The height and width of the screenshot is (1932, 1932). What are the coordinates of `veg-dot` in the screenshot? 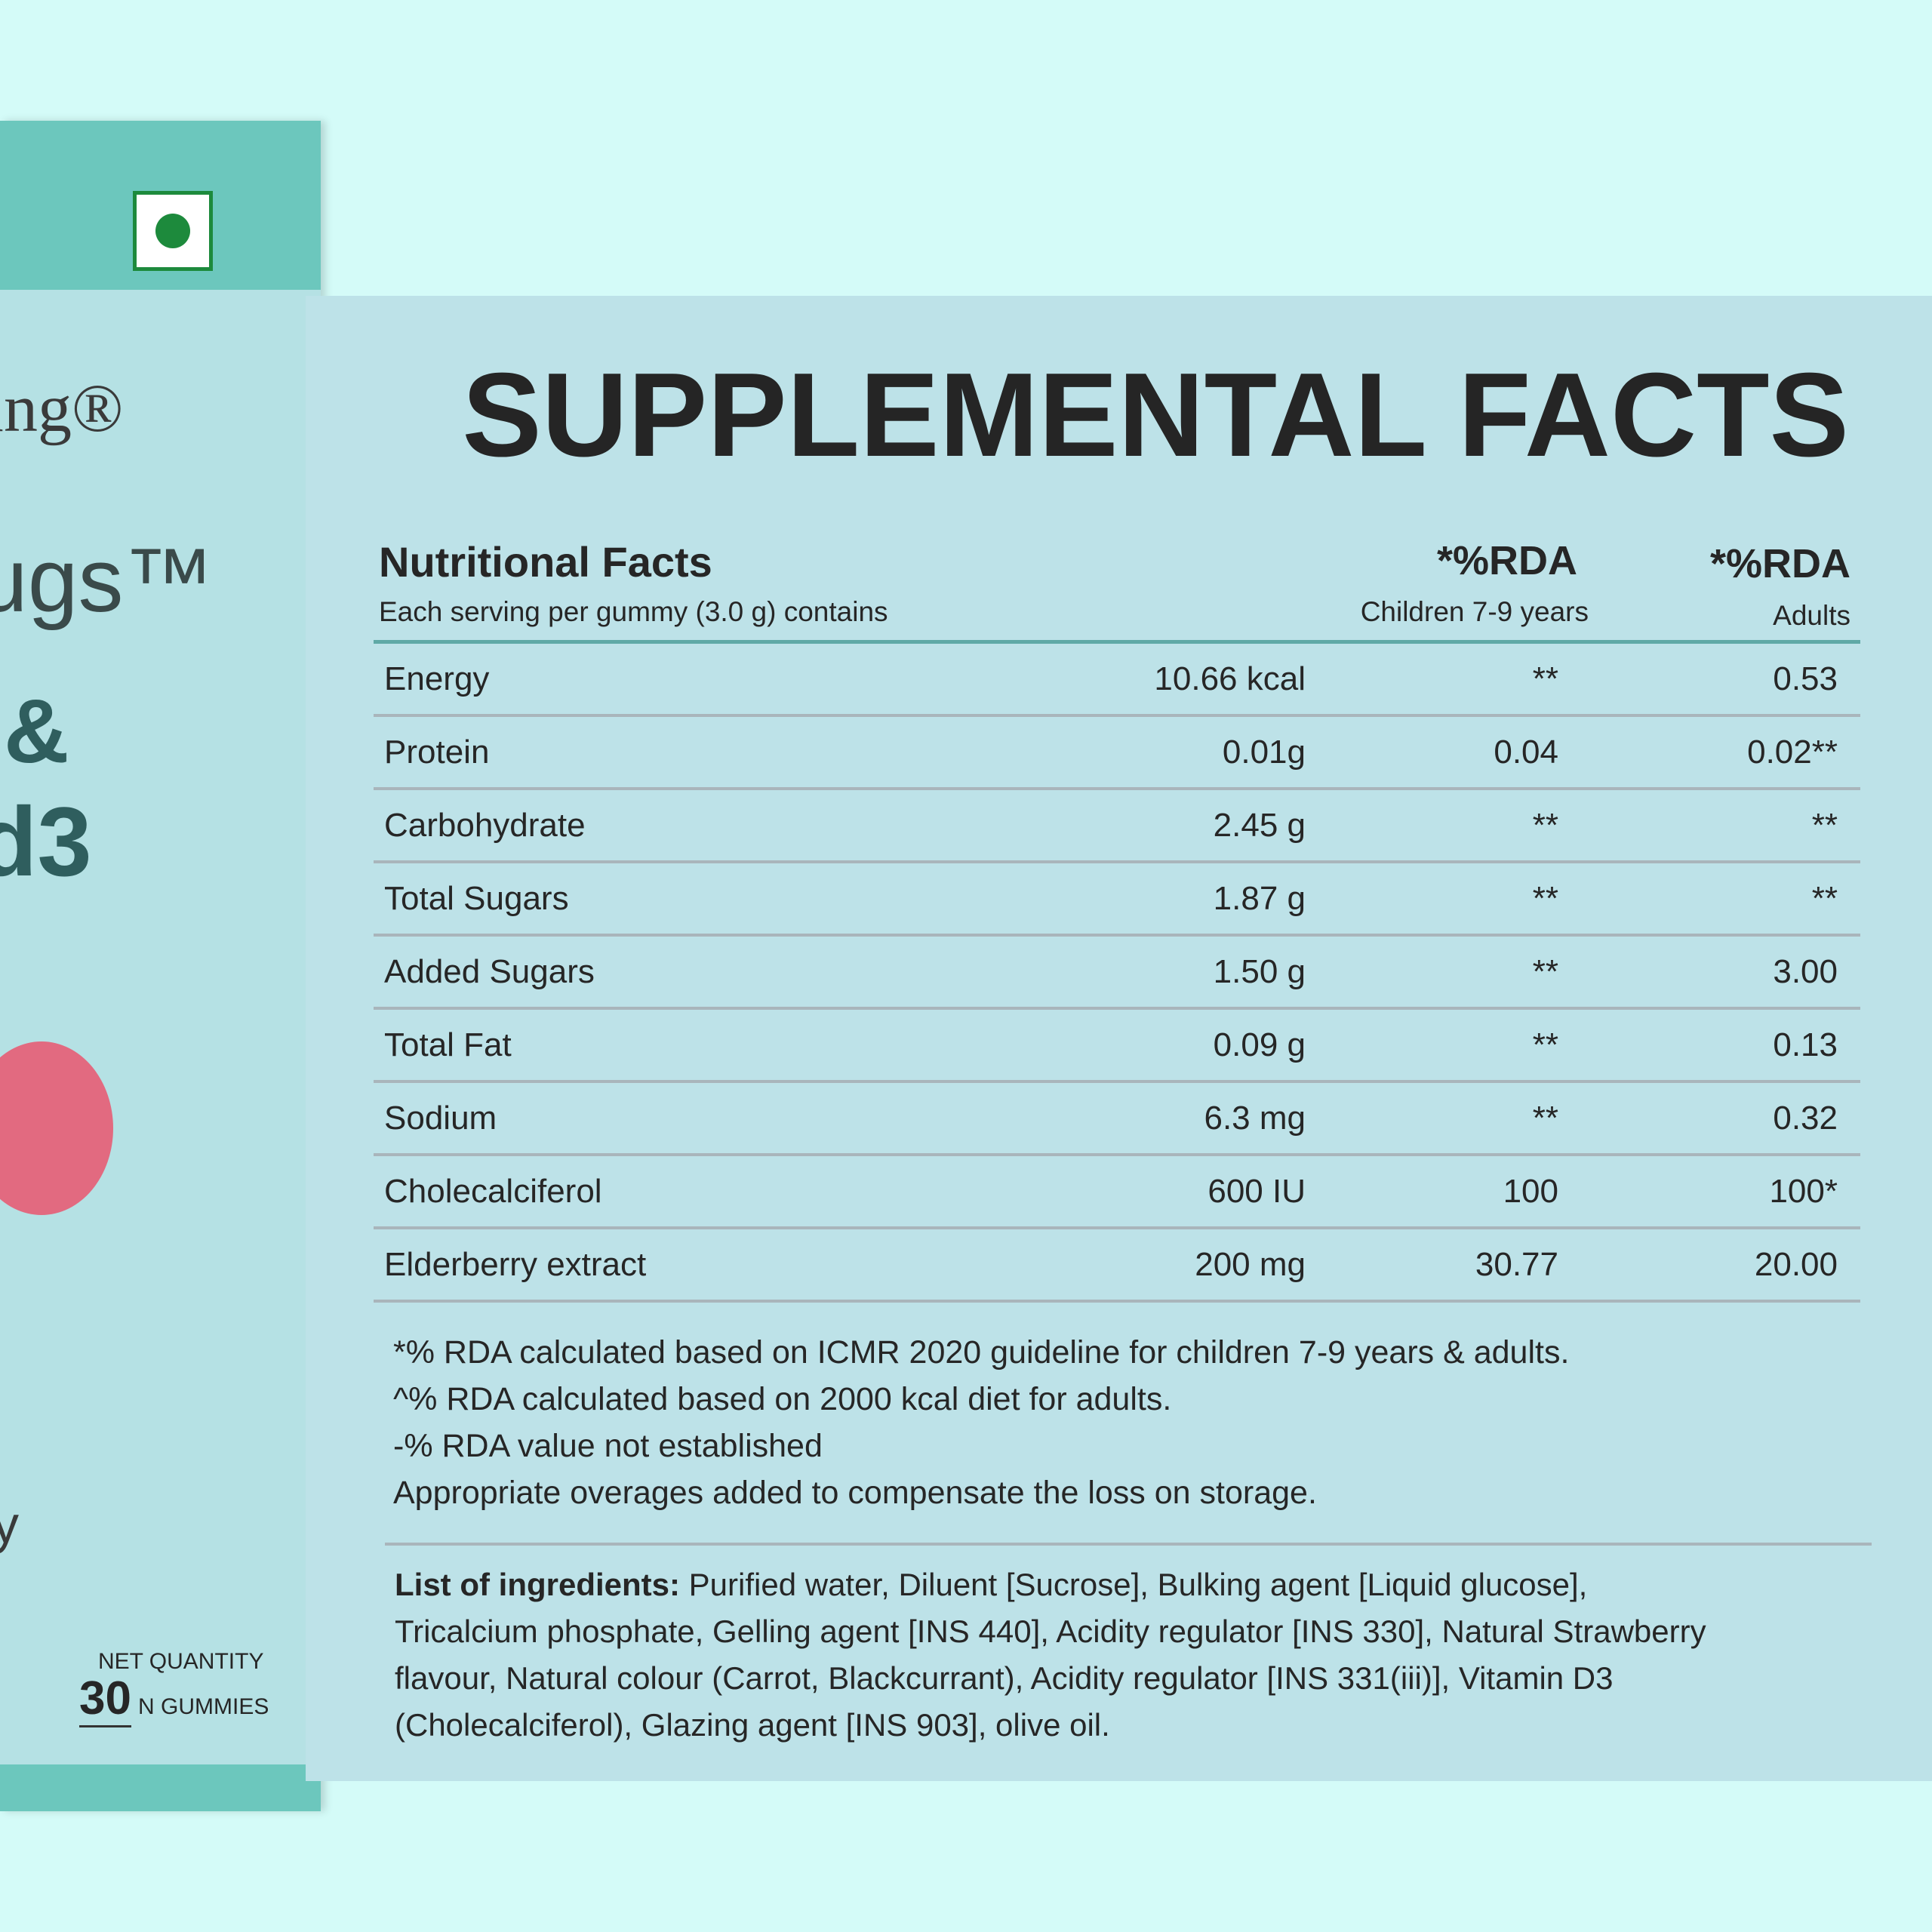 It's located at (172, 231).